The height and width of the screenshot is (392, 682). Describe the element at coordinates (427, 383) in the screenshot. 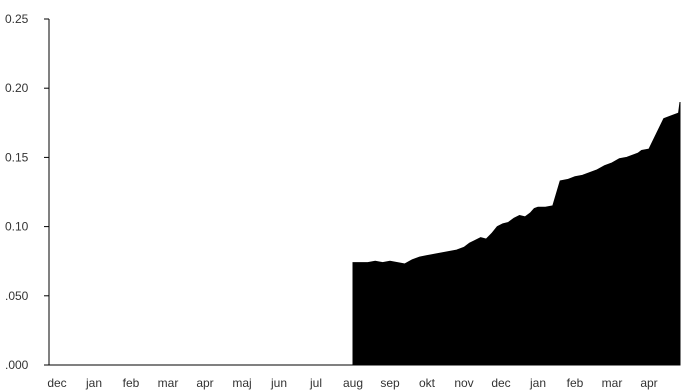

I see `x-tick-label: okt` at that location.